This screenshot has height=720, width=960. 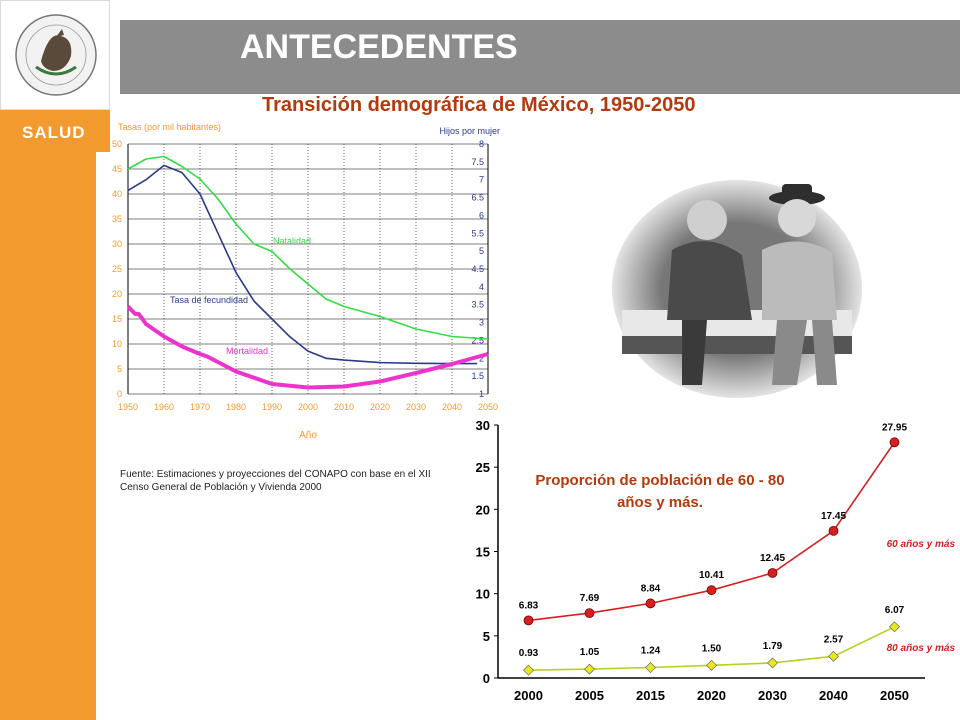 What do you see at coordinates (481, 215) in the screenshot?
I see `y2-tick-label: 6` at bounding box center [481, 215].